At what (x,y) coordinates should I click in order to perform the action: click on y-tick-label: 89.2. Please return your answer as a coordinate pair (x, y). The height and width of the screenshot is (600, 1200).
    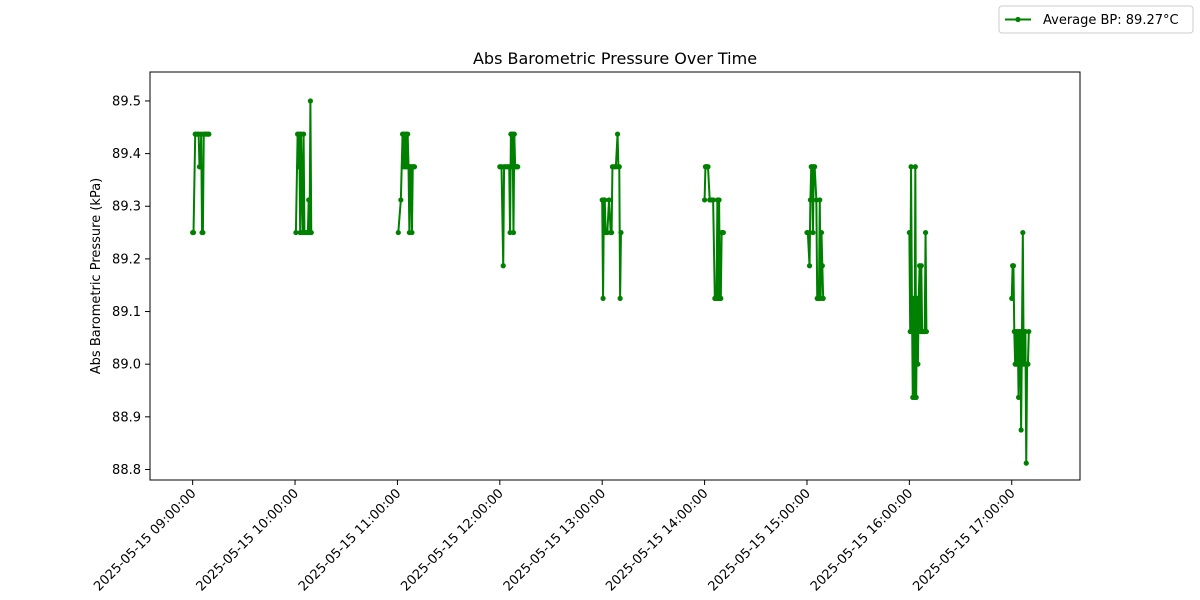
    Looking at the image, I should click on (126, 259).